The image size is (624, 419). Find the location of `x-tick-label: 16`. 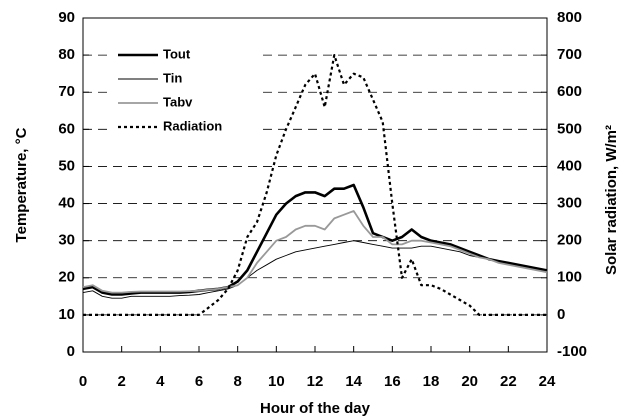

x-tick-label: 16 is located at coordinates (392, 381).